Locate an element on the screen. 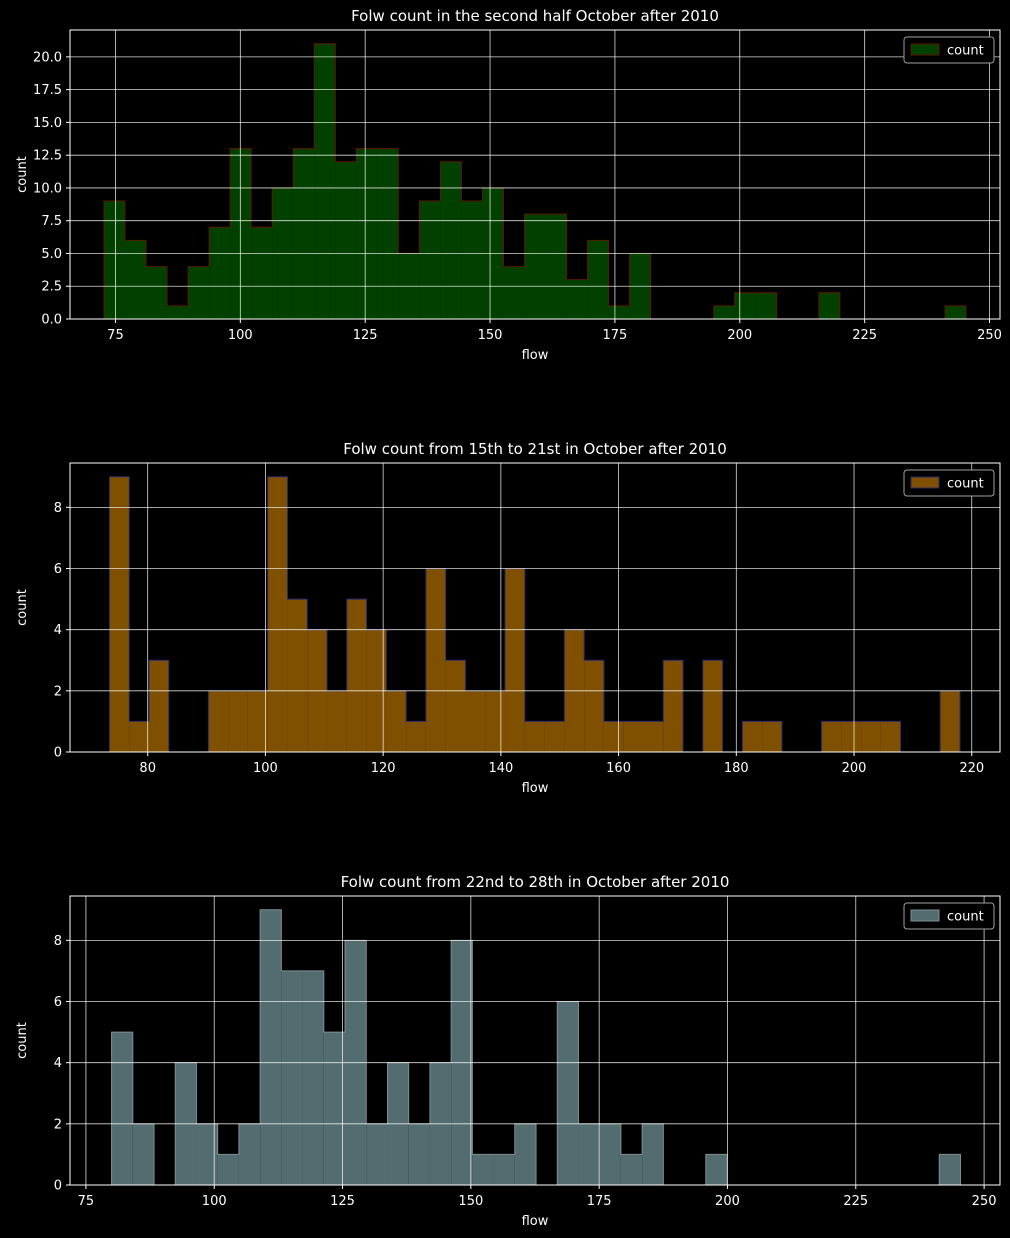 This screenshot has width=1010, height=1238. x-tick-label: 75 is located at coordinates (115, 335).